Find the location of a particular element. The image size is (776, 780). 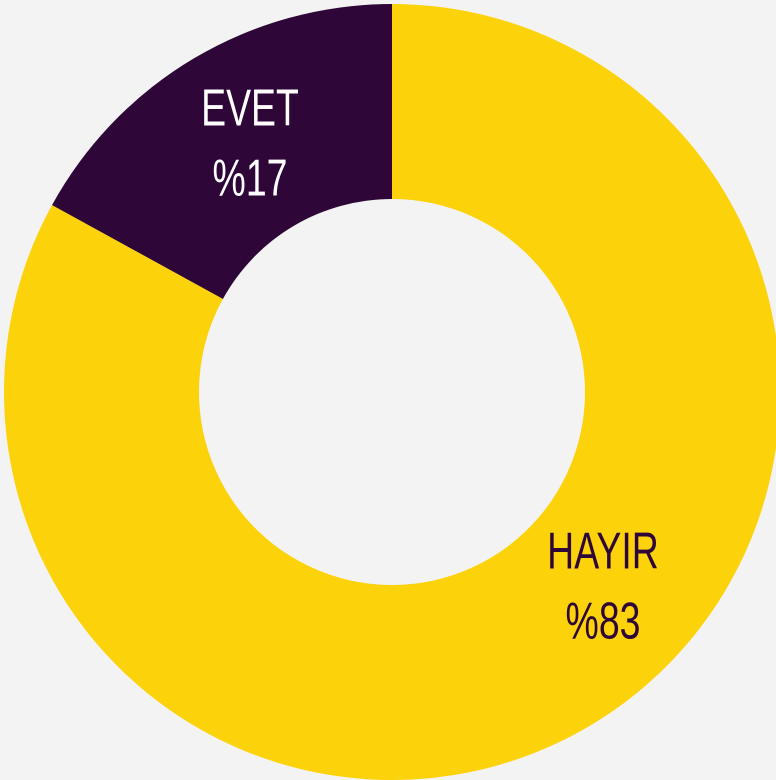

slice-label: HAYIR is located at coordinates (603, 551).